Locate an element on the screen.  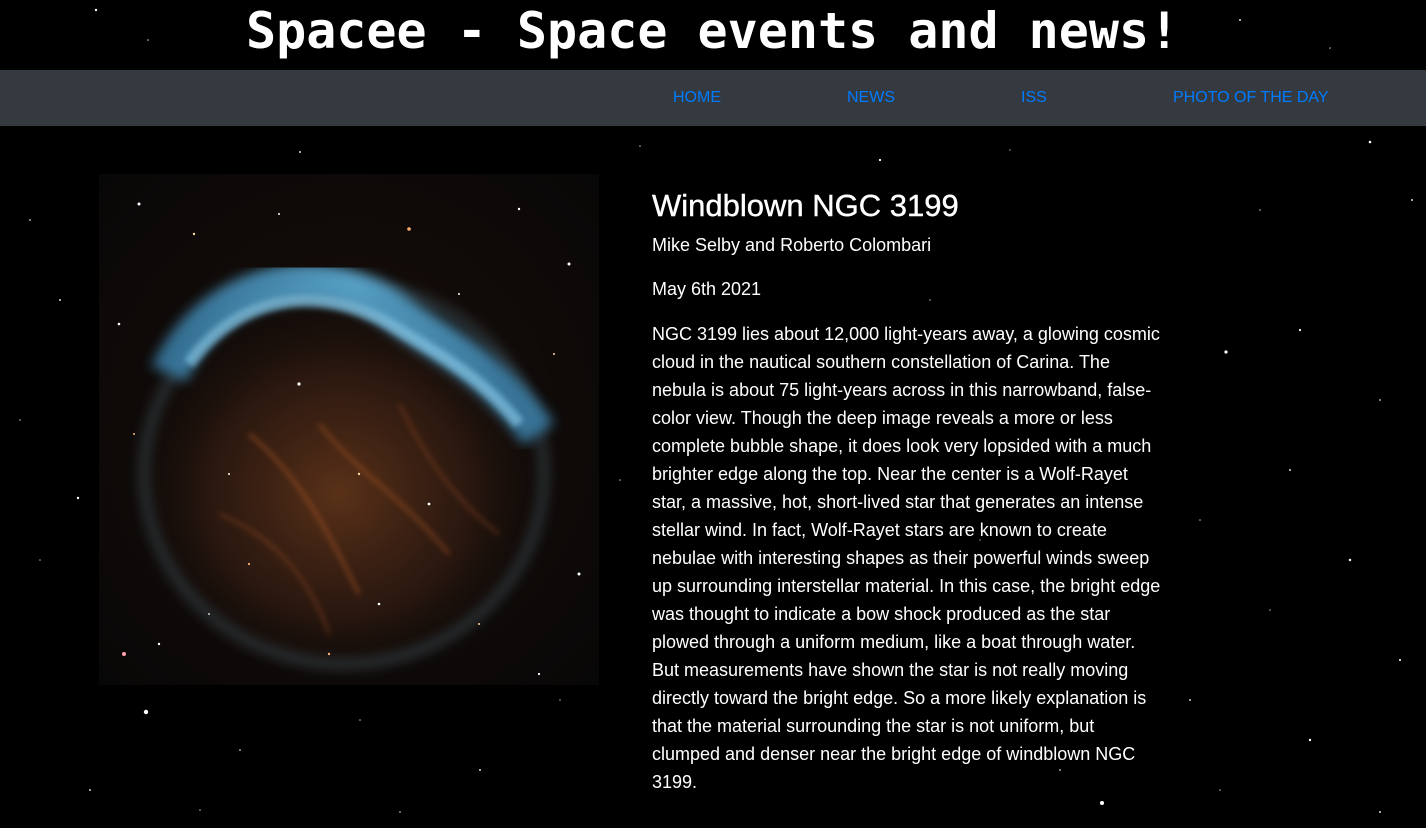
navbar: HOME NEWS ISS PHOTO OF THE DAY is located at coordinates (713, 98).